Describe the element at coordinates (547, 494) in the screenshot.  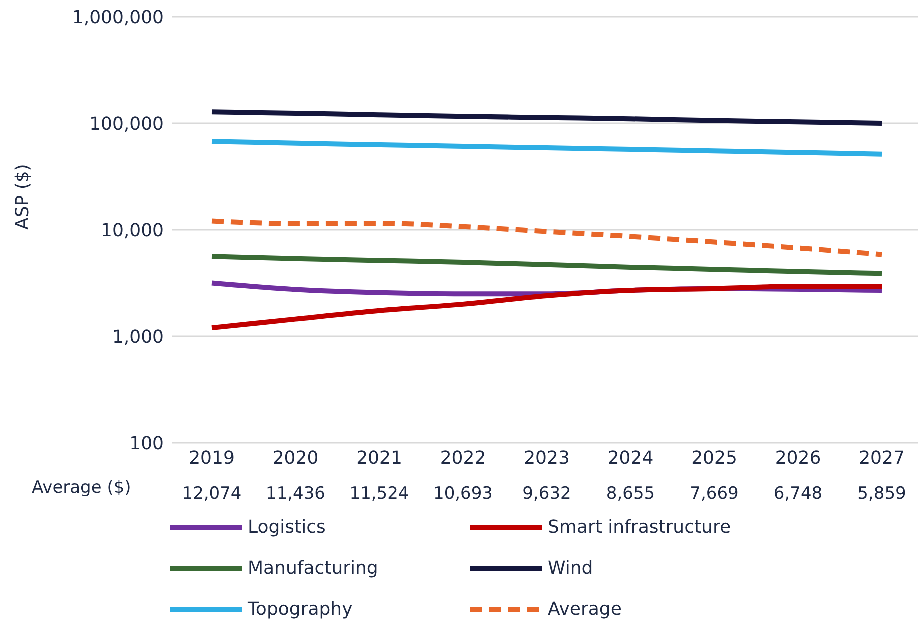
I see `data-label: 9,632` at that location.